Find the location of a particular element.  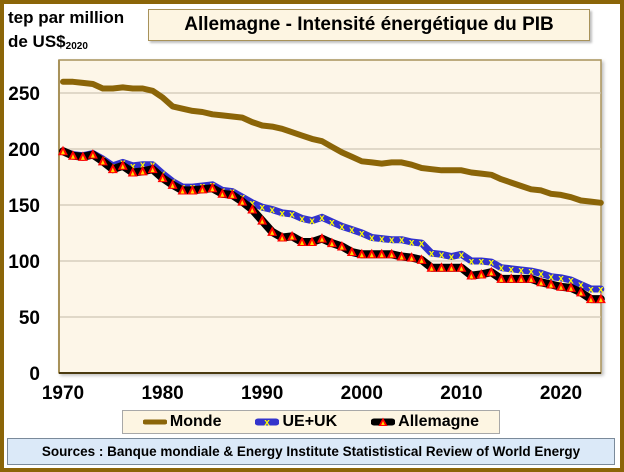

y-tick-label: 100 is located at coordinates (24, 262).